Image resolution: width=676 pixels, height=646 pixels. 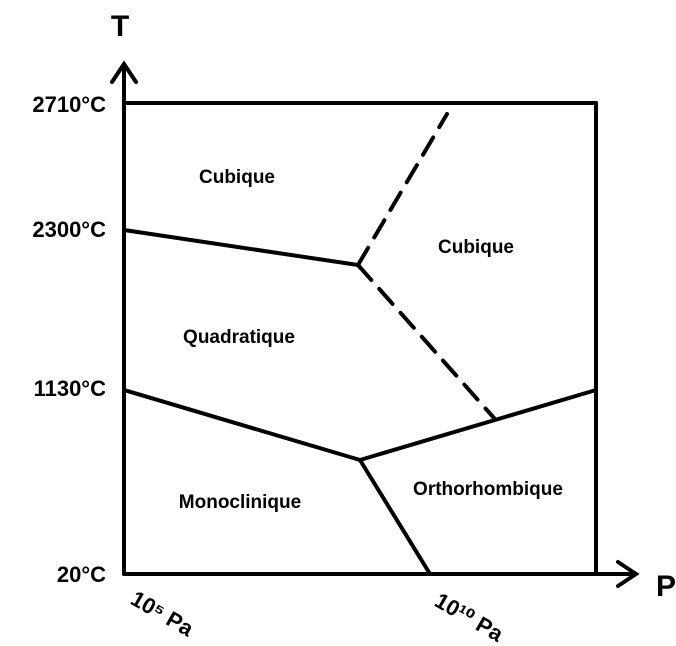 I want to click on t-tick: 2300°C, so click(x=69, y=229).